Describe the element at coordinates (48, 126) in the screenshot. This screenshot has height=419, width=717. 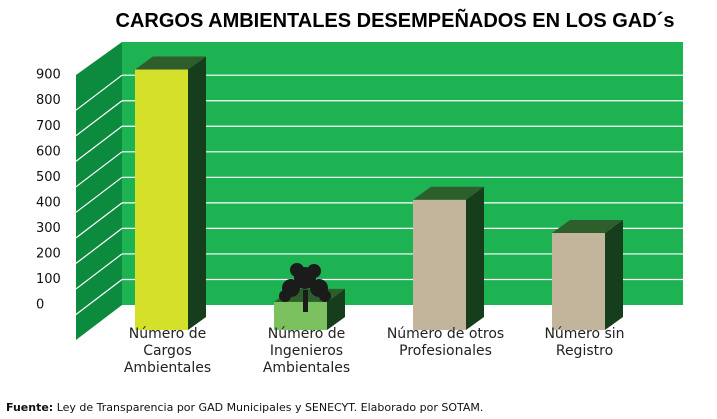
I see `y-tick-label: 700` at that location.